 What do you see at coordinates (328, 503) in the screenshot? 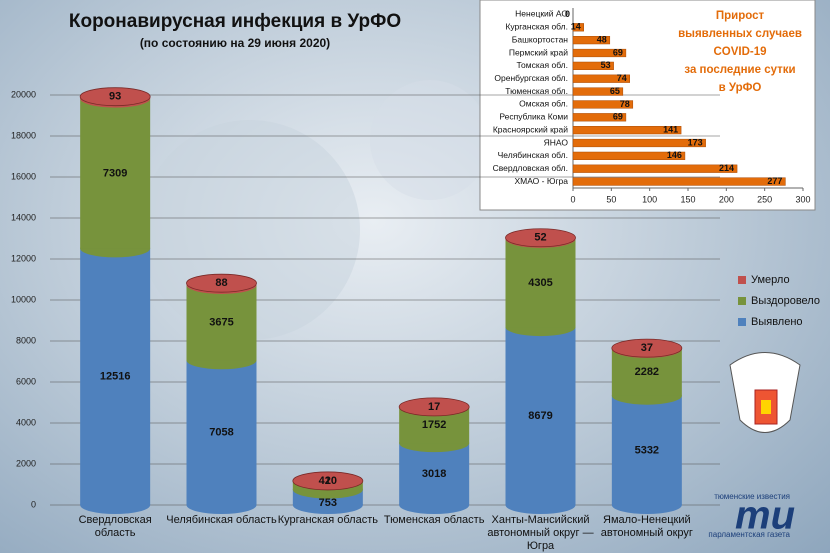
I see `value-label: 753` at bounding box center [328, 503].